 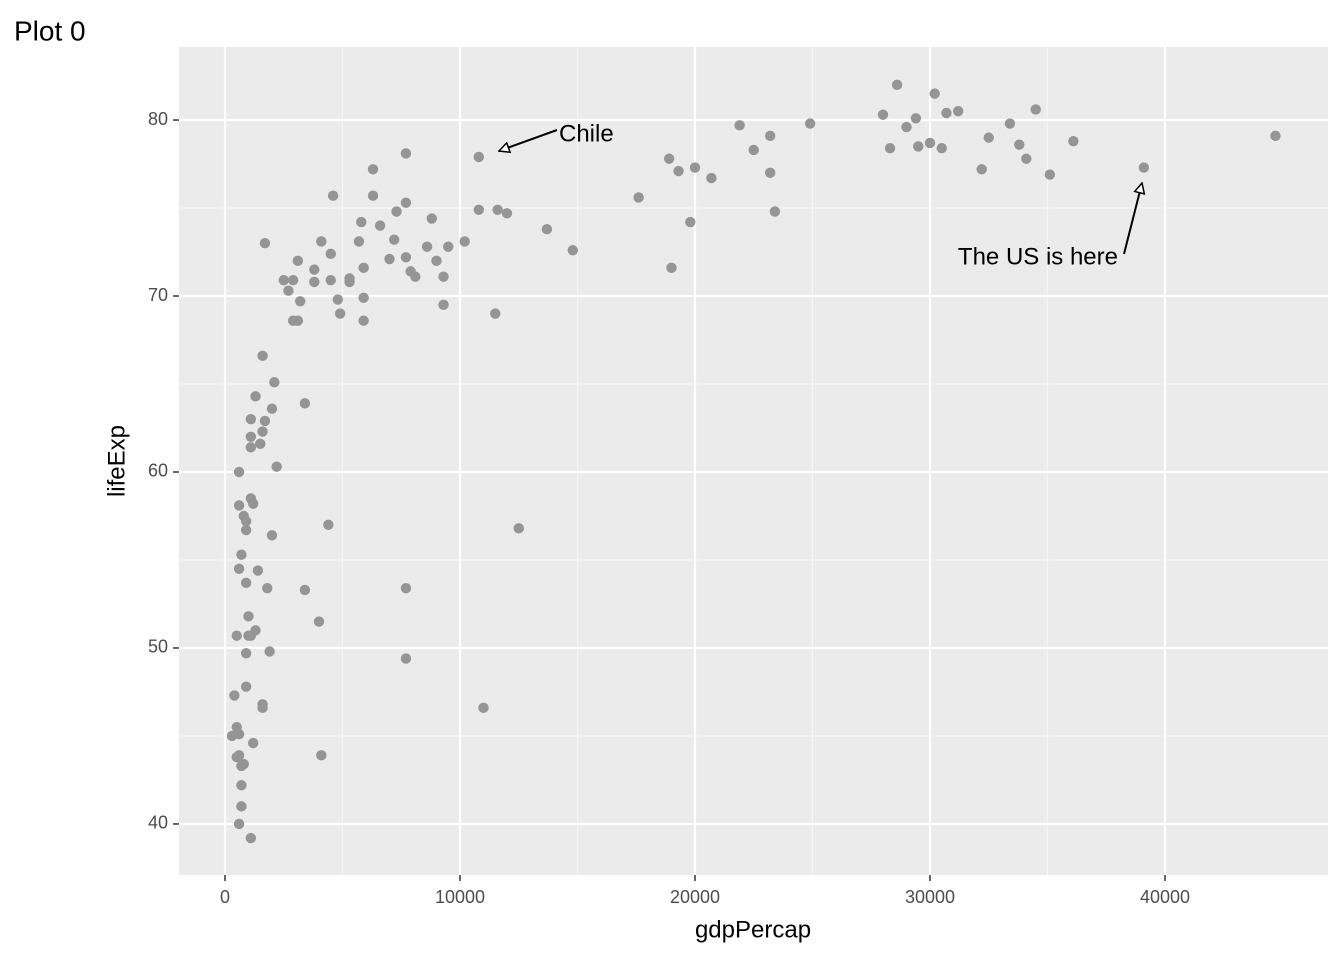 I want to click on y-axis-title: lifeExp, so click(x=116, y=461).